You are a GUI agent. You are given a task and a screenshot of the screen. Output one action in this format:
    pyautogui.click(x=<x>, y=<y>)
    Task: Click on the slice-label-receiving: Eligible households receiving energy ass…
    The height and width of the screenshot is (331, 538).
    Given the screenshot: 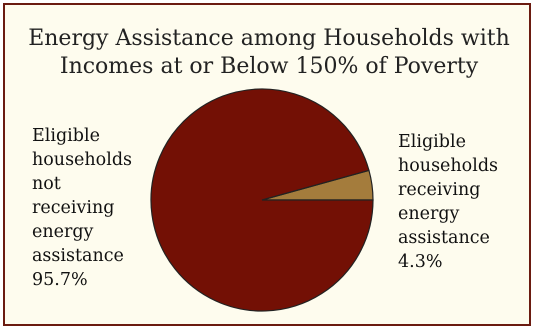 What is the action you would take?
    pyautogui.click(x=448, y=202)
    